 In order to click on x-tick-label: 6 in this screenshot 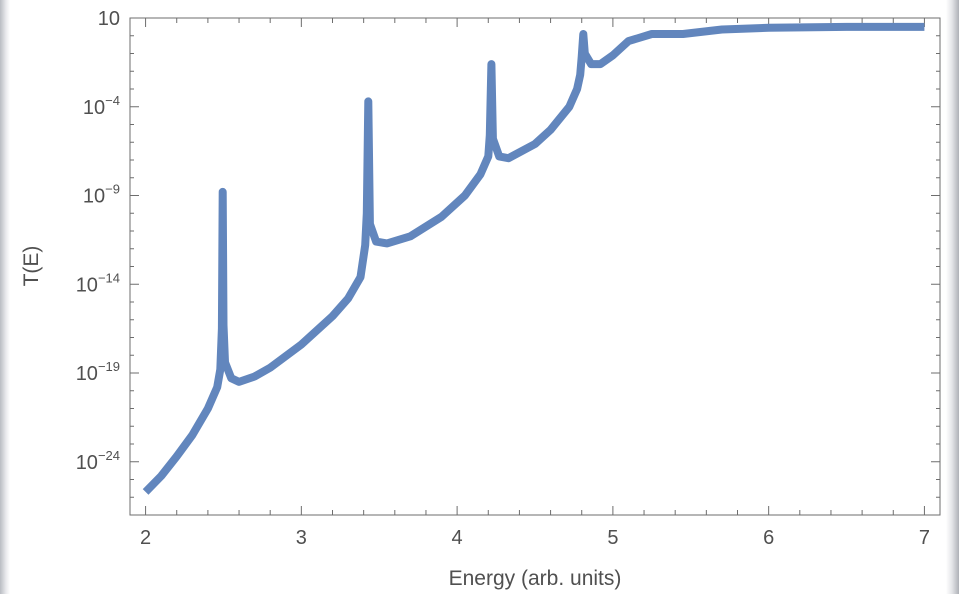, I will do `click(768, 538)`.